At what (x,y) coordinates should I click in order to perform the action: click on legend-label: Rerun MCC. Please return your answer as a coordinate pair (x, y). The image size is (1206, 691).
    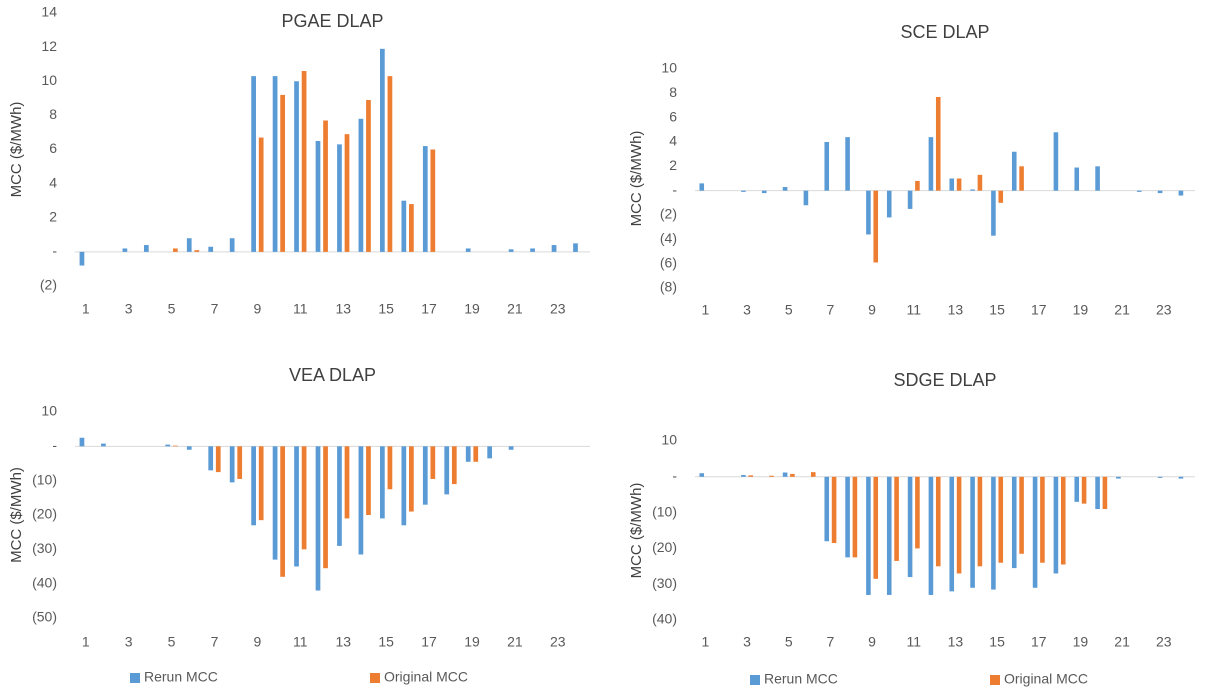
    Looking at the image, I should click on (801, 679).